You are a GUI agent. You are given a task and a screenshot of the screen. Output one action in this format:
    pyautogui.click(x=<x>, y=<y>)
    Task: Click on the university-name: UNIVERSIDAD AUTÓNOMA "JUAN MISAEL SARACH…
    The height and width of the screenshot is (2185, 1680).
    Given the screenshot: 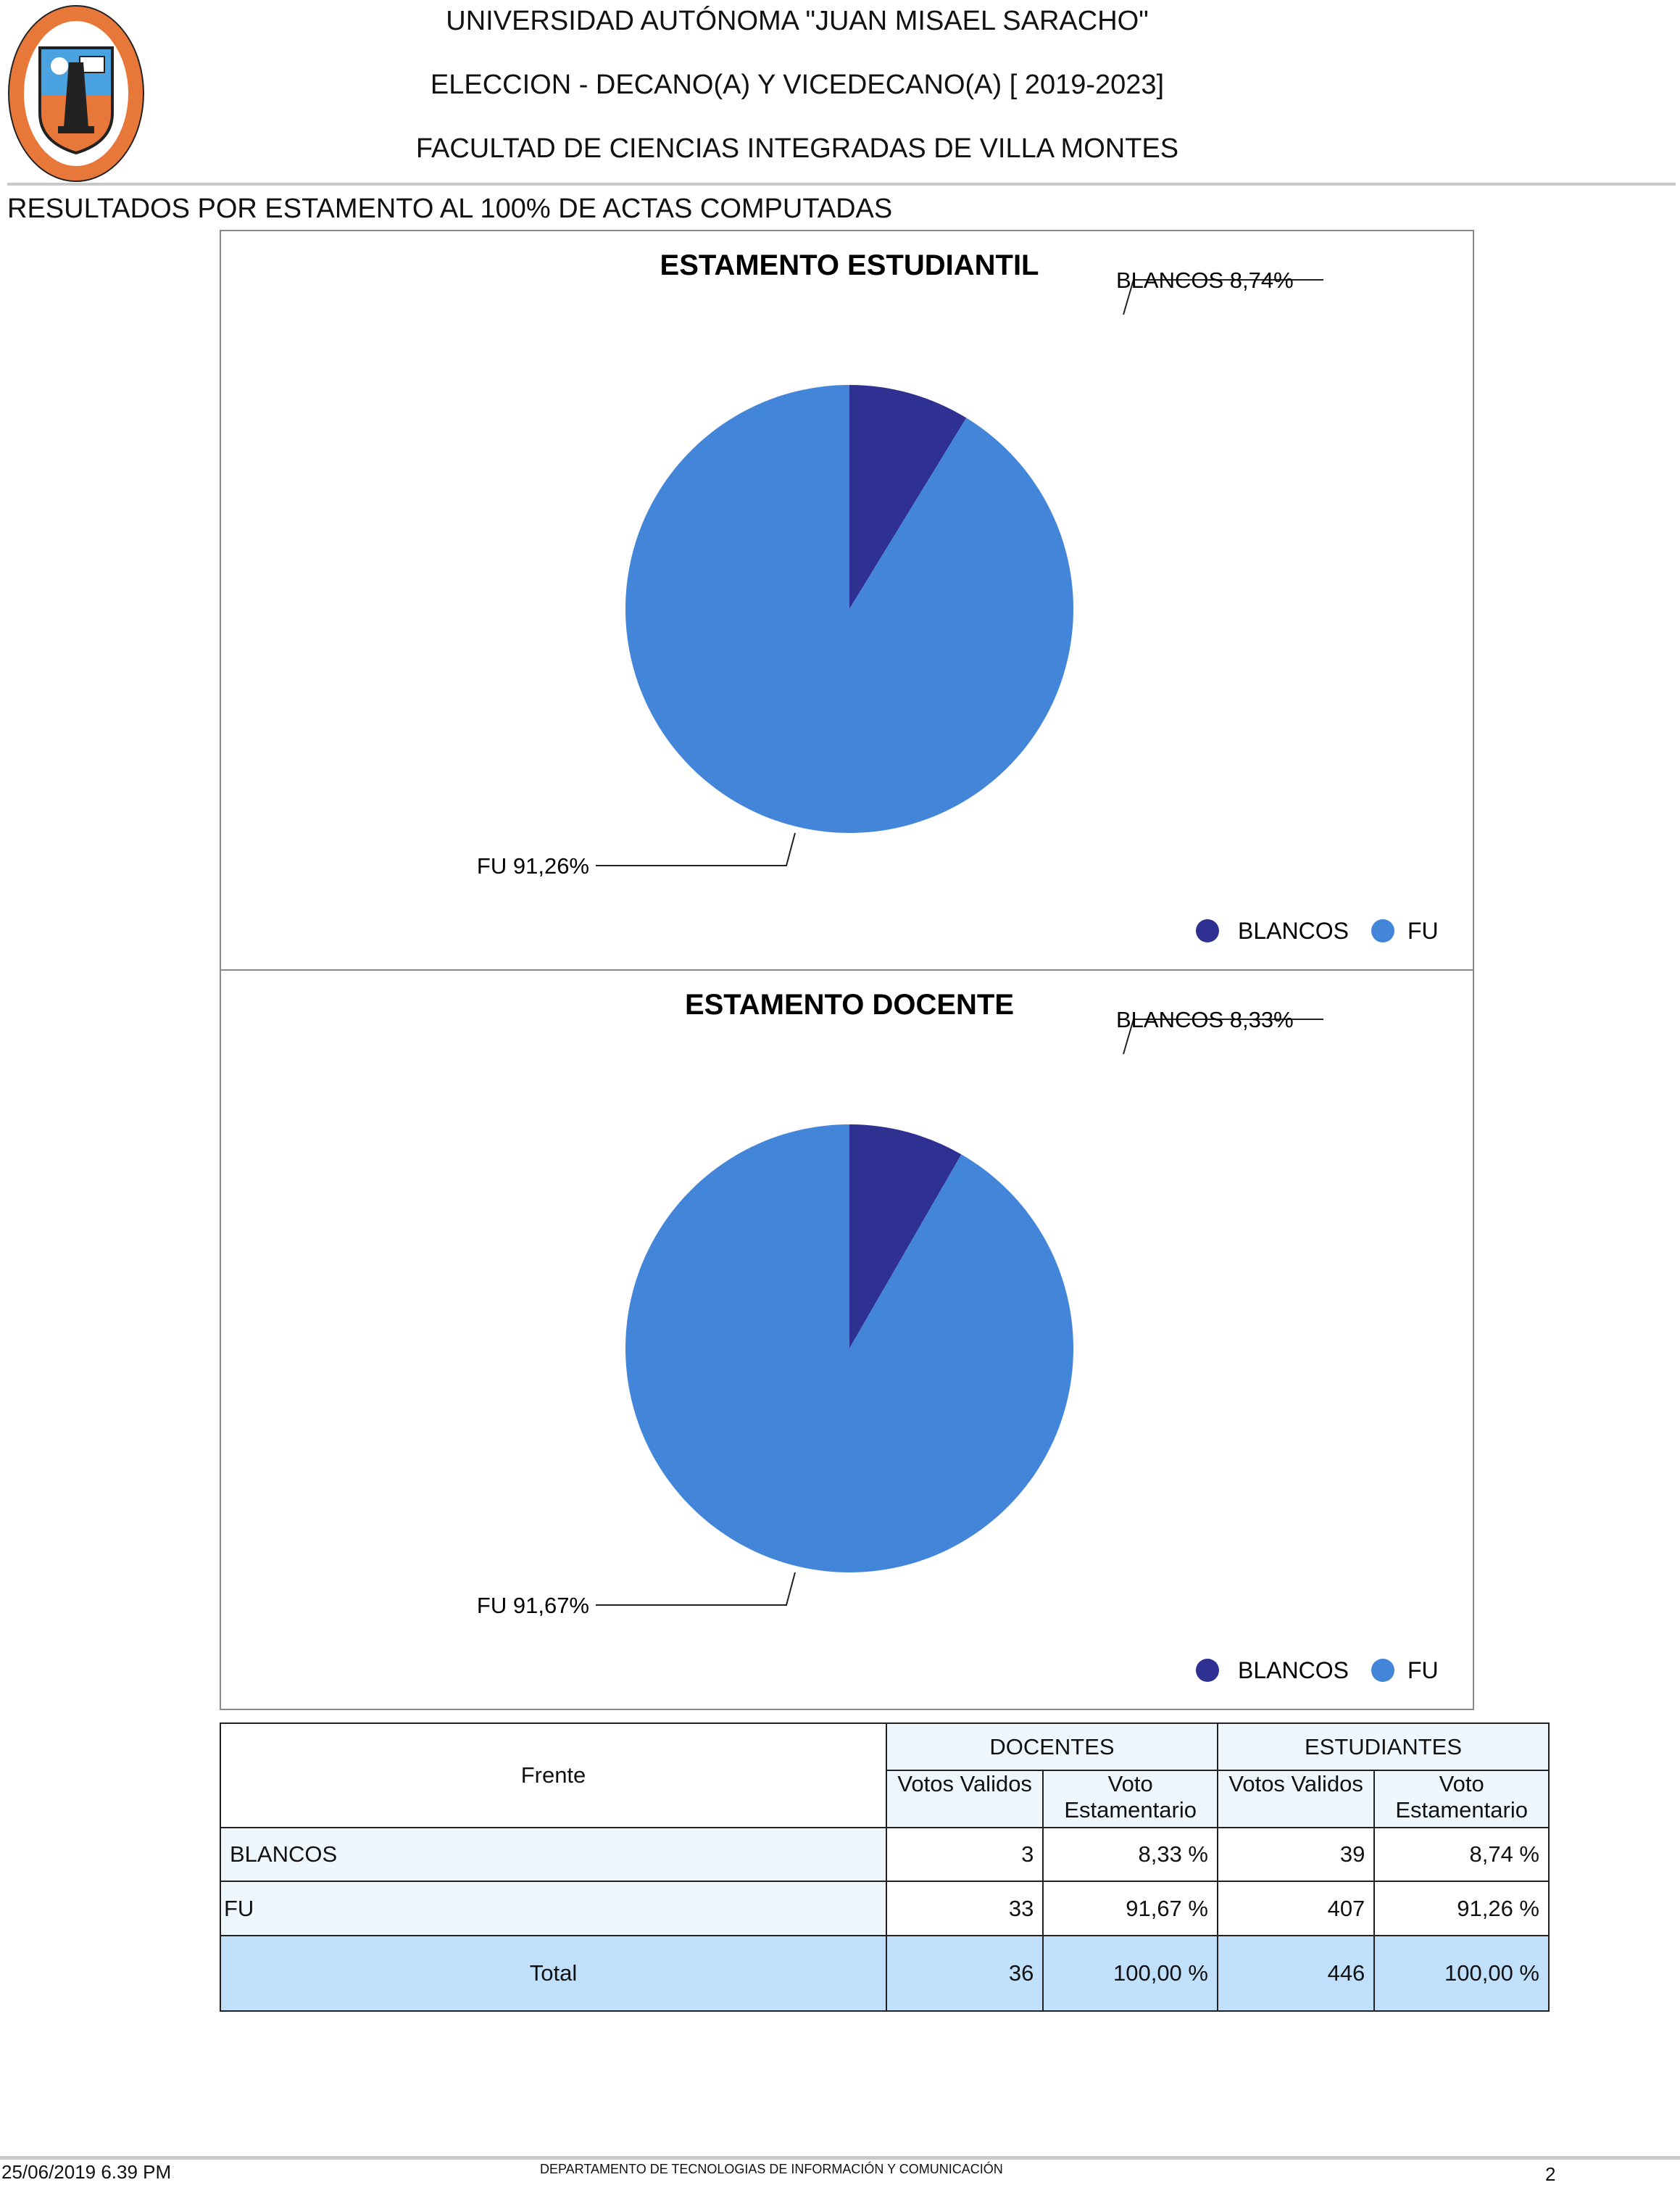 What is the action you would take?
    pyautogui.click(x=797, y=21)
    